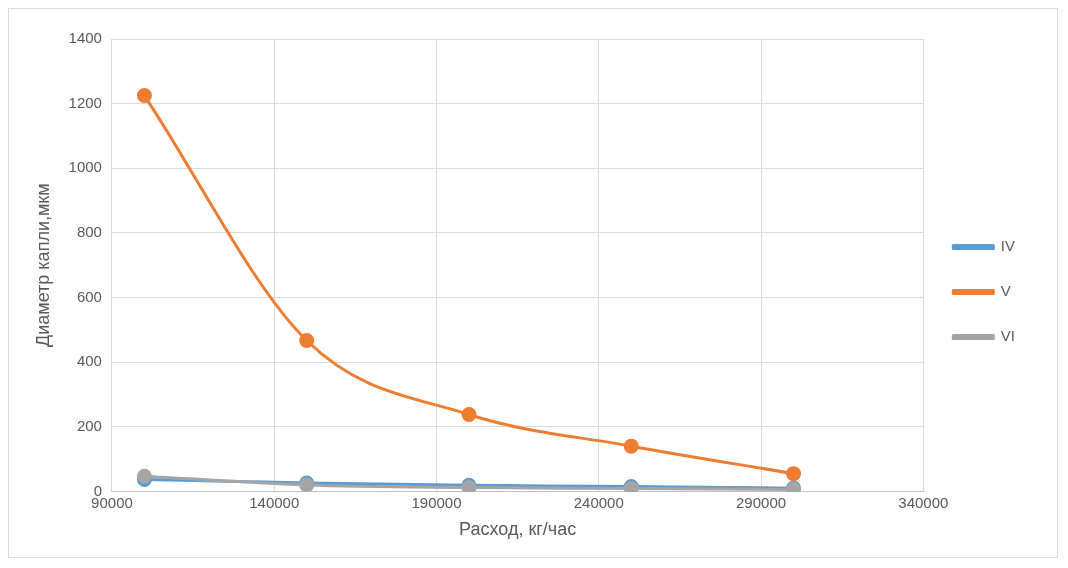 Image resolution: width=1068 pixels, height=568 pixels. I want to click on y-tick-label: 1000, so click(85, 167).